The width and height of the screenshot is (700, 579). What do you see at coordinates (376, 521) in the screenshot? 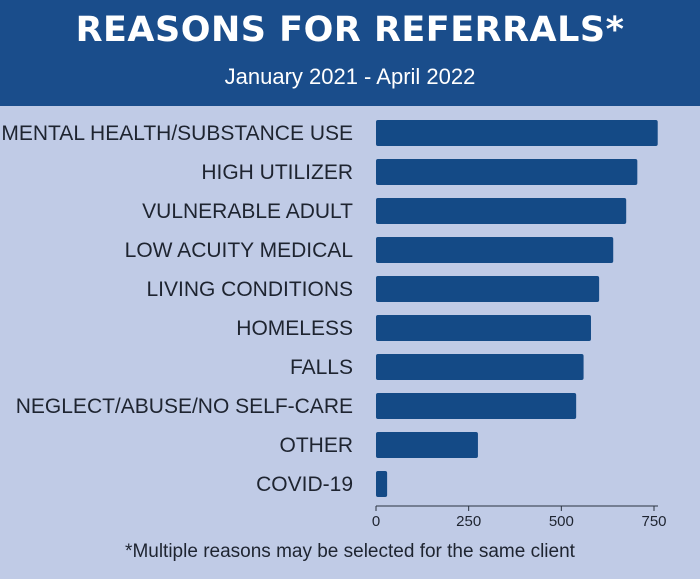
I see `x-tick-label-0: 0` at bounding box center [376, 521].